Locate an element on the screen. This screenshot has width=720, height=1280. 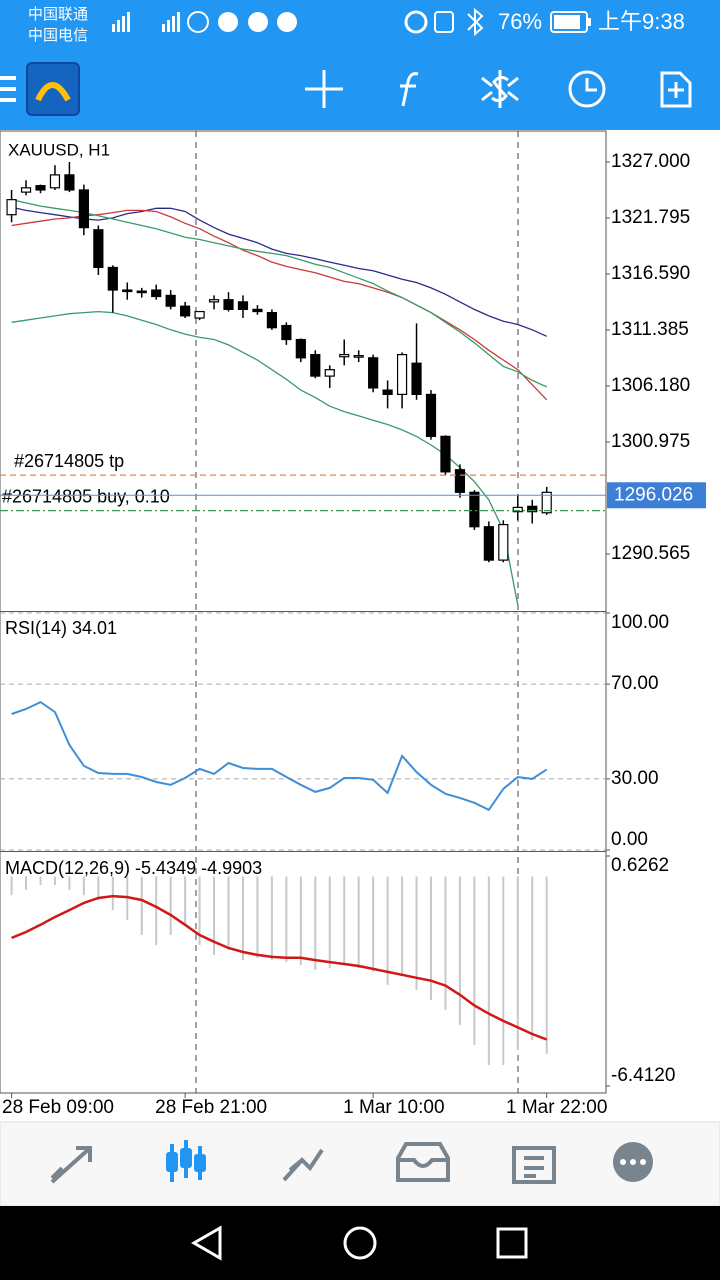
y-tick-label: 1316.590 is located at coordinates (650, 273).